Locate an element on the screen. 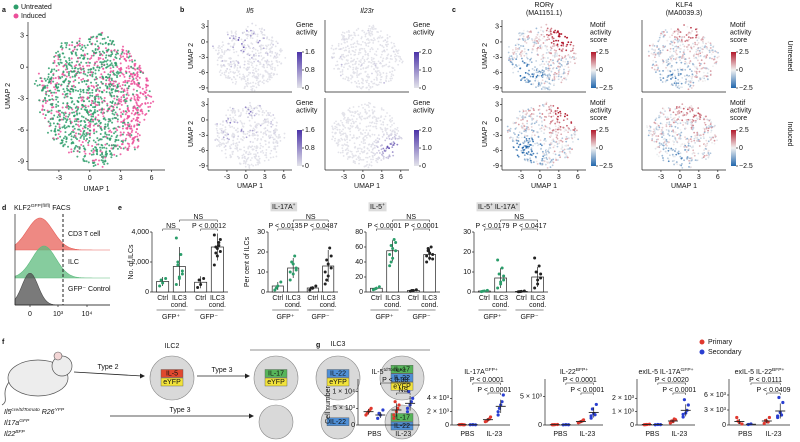 Image resolution: width=800 pixels, height=442 pixels. column-title: RORγ is located at coordinates (544, 5).